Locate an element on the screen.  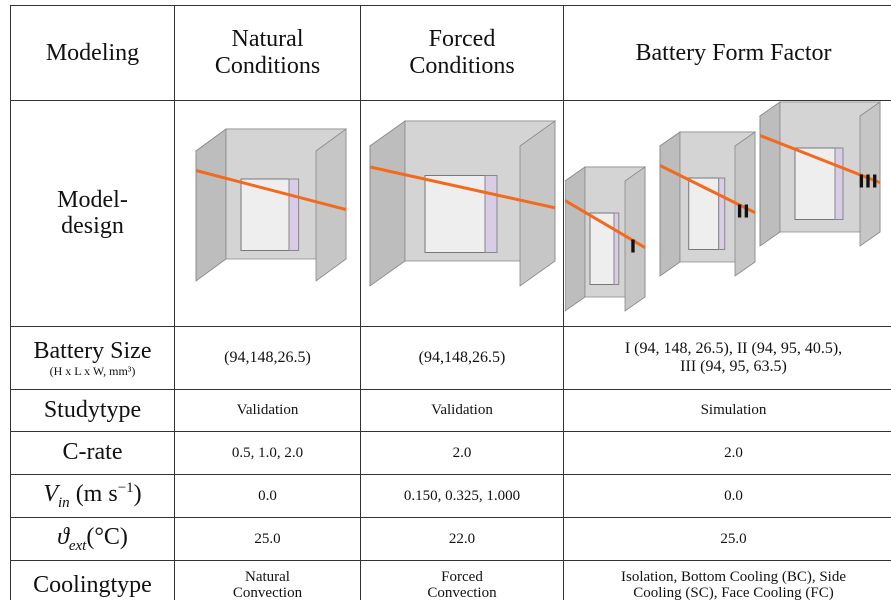
cell-text: Isolation, Bottom Cooling (BC), Side is located at coordinates (733, 576).